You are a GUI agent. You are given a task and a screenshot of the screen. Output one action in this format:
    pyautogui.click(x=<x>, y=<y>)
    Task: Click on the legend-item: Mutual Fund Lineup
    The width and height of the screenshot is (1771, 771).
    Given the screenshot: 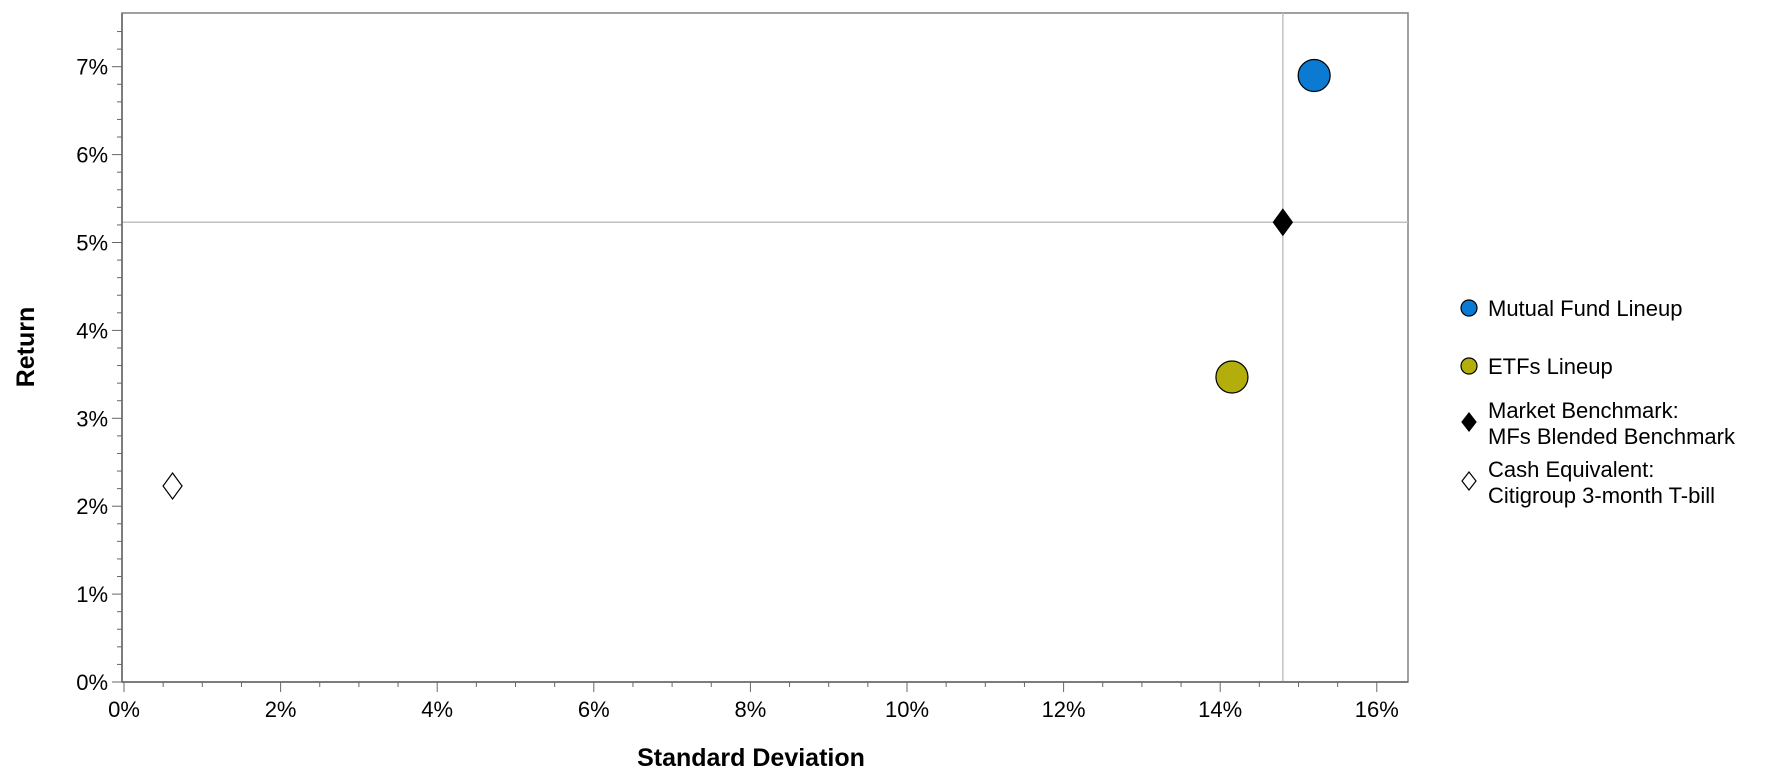 What is the action you would take?
    pyautogui.click(x=1571, y=308)
    